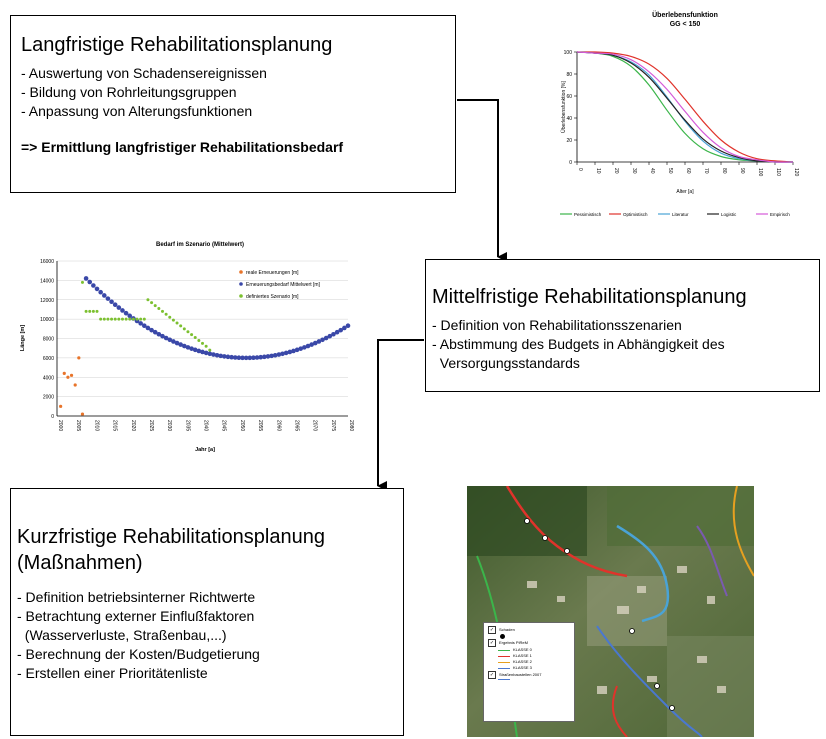 The image size is (826, 739). I want to click on legend-strassen-label: Straßenbaustellen 2007, so click(520, 674).